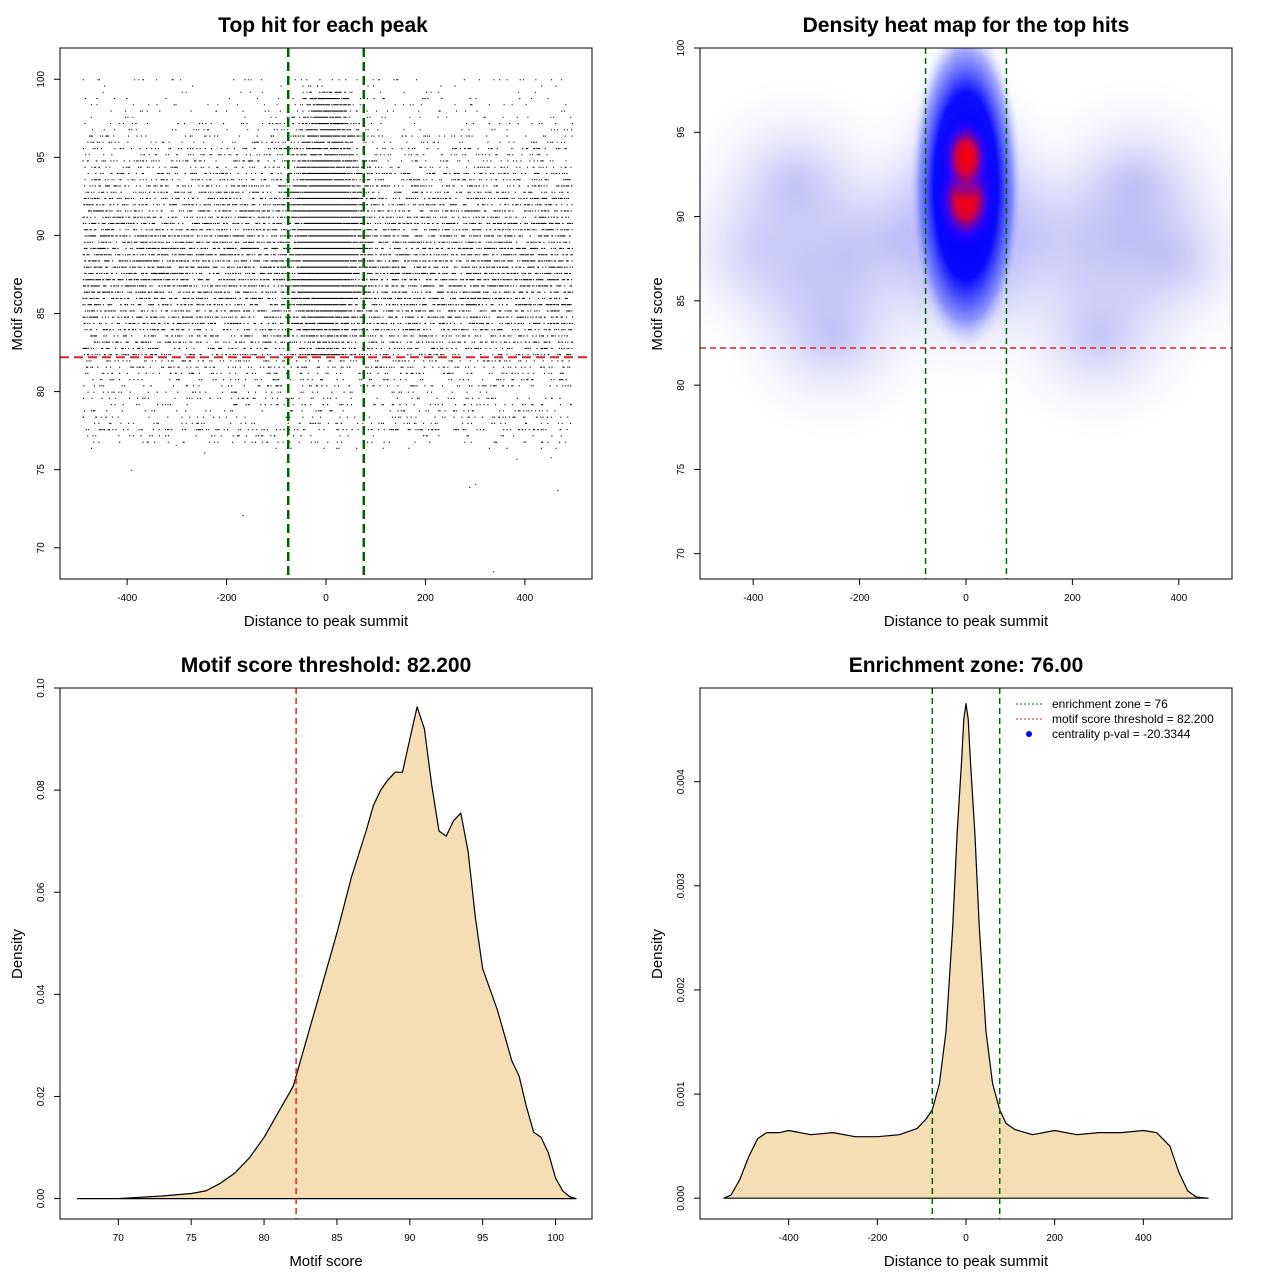 This screenshot has width=1280, height=1280. What do you see at coordinates (41, 892) in the screenshot?
I see `y-tick-label: 0.06` at bounding box center [41, 892].